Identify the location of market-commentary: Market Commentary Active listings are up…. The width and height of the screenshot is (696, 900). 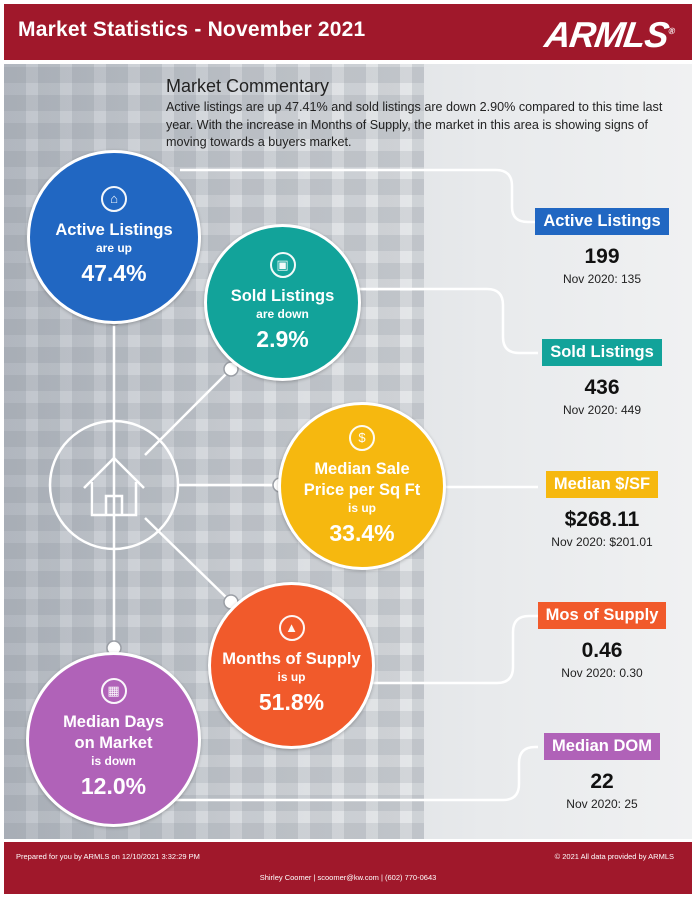
(416, 114).